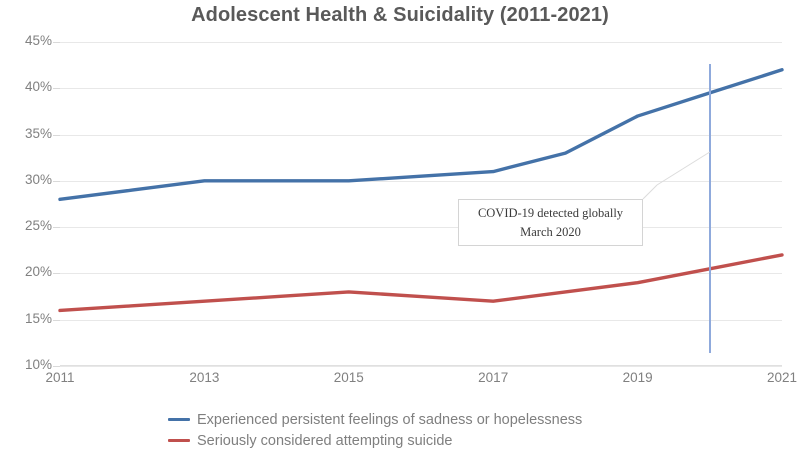 This screenshot has height=467, width=800. What do you see at coordinates (38, 179) in the screenshot?
I see `y-tick-label: 30%` at bounding box center [38, 179].